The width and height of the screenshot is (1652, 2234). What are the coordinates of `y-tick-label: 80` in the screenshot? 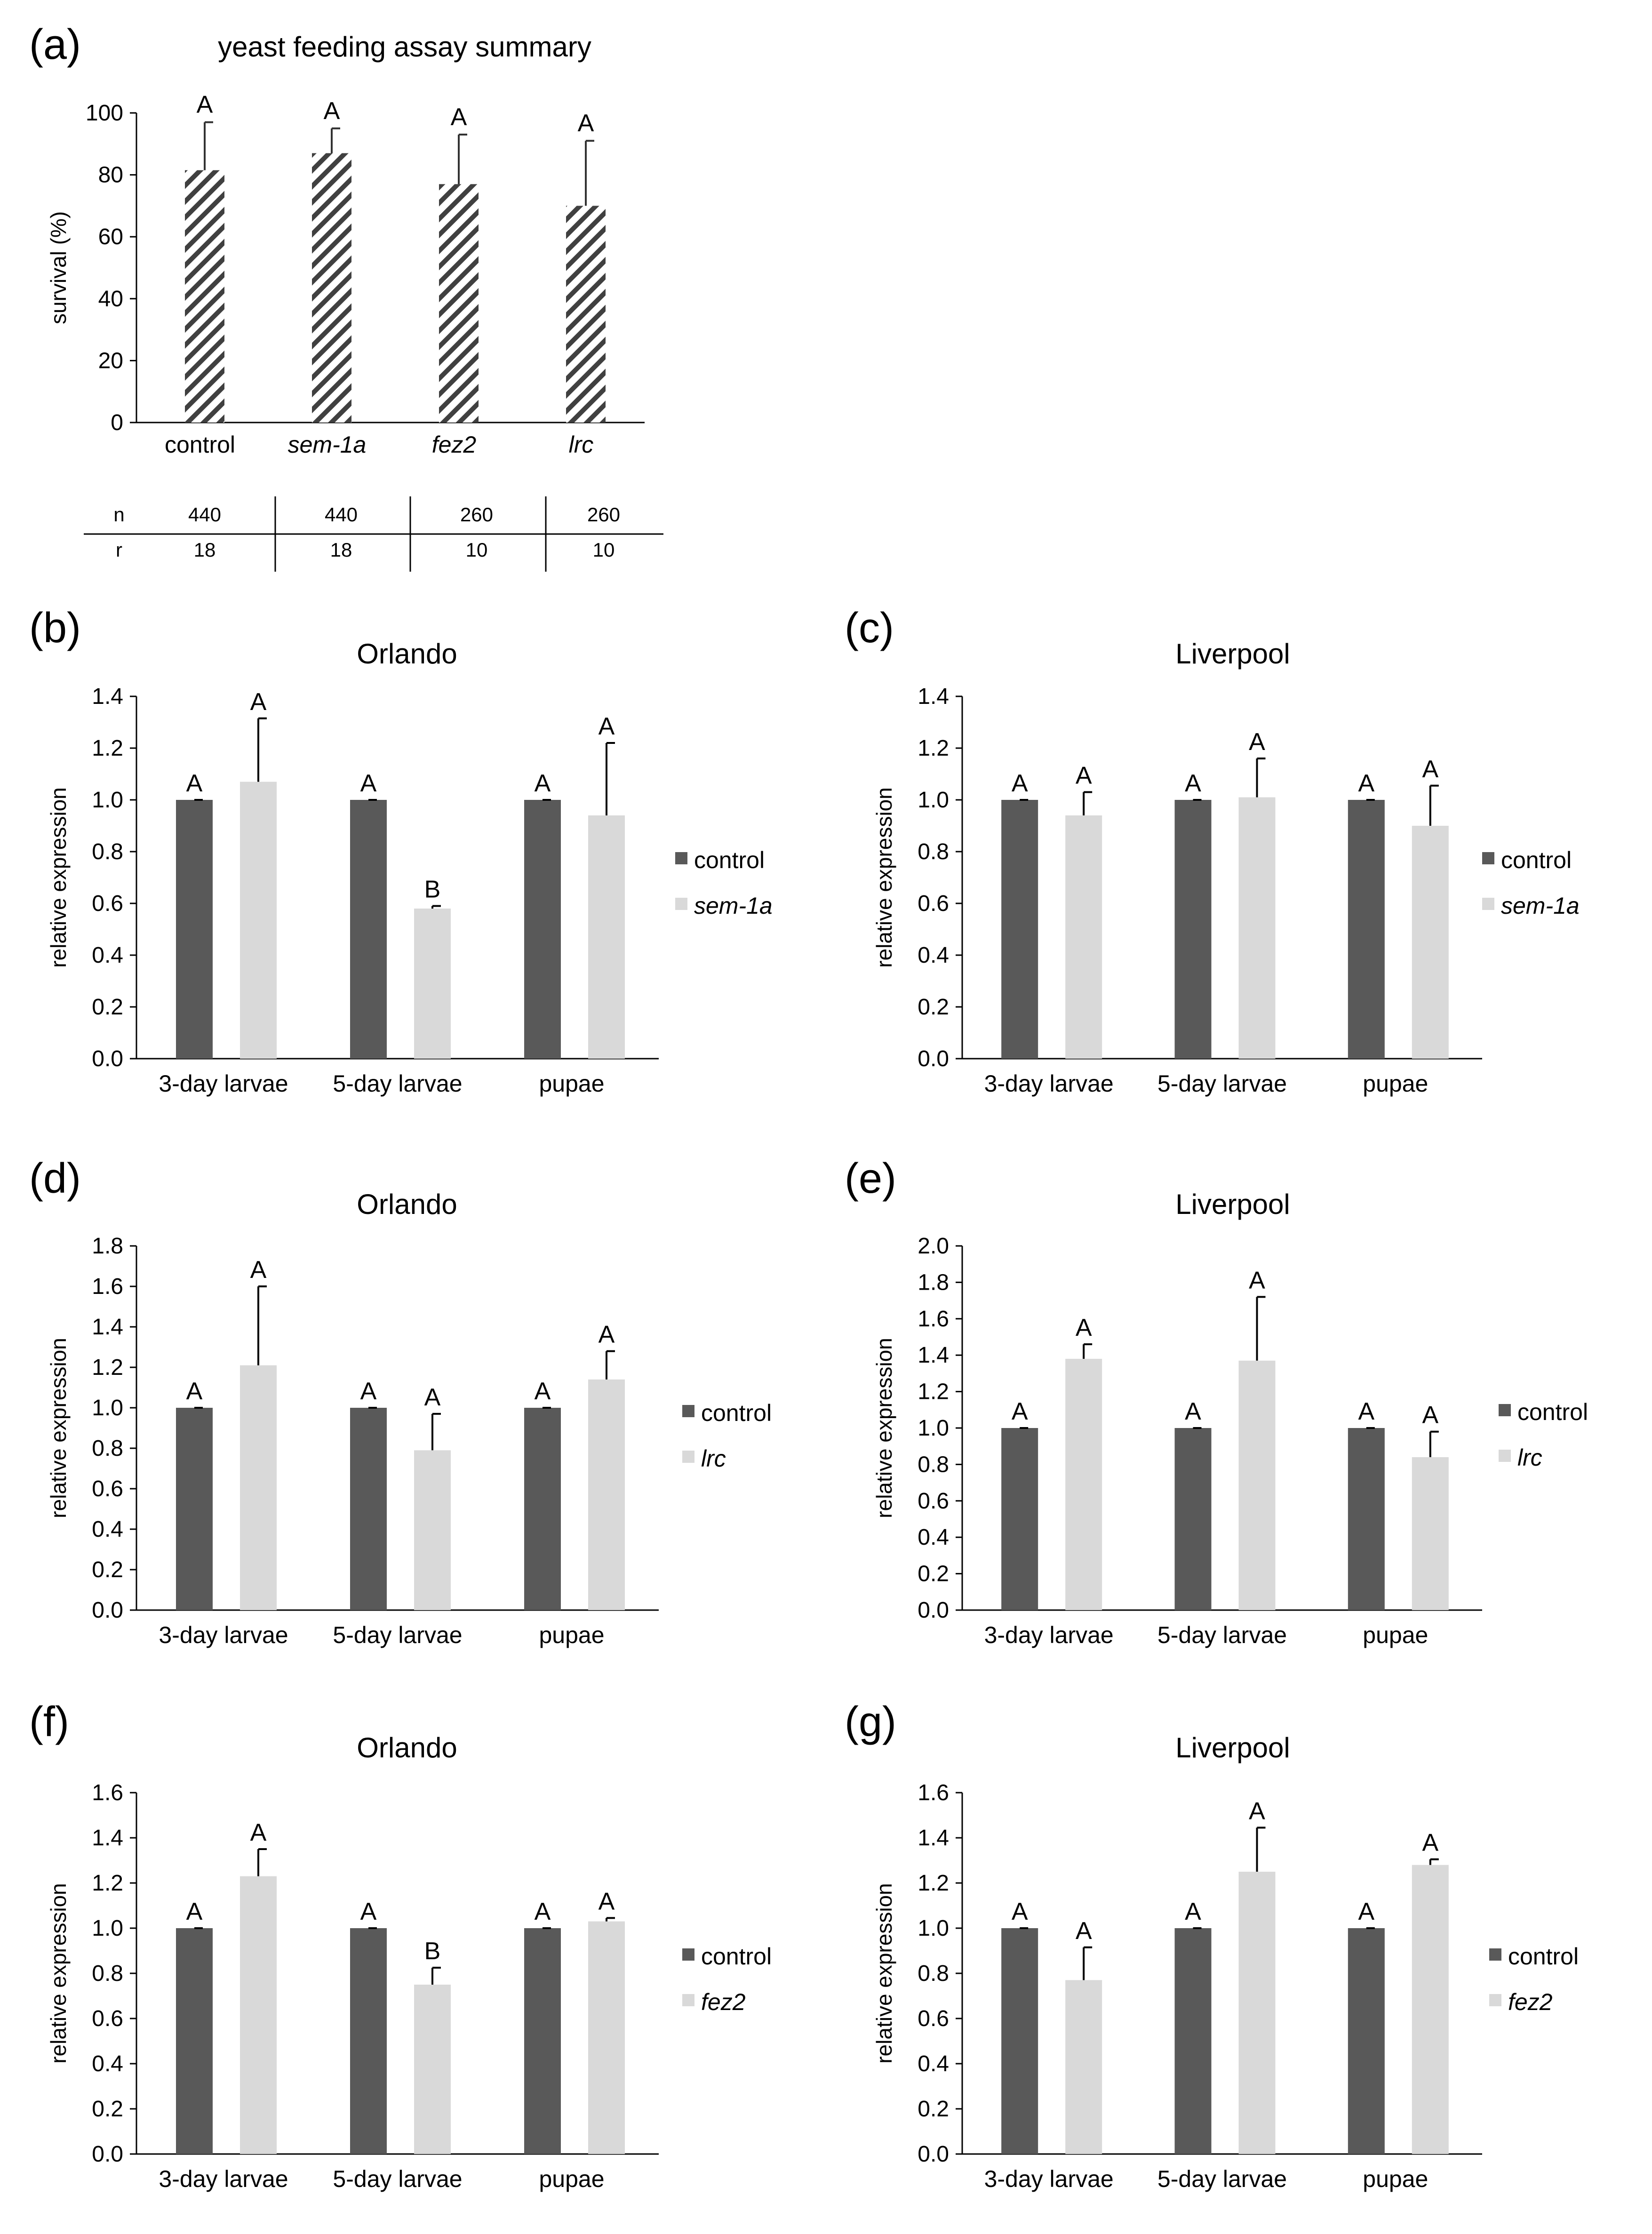 It's located at (110, 175).